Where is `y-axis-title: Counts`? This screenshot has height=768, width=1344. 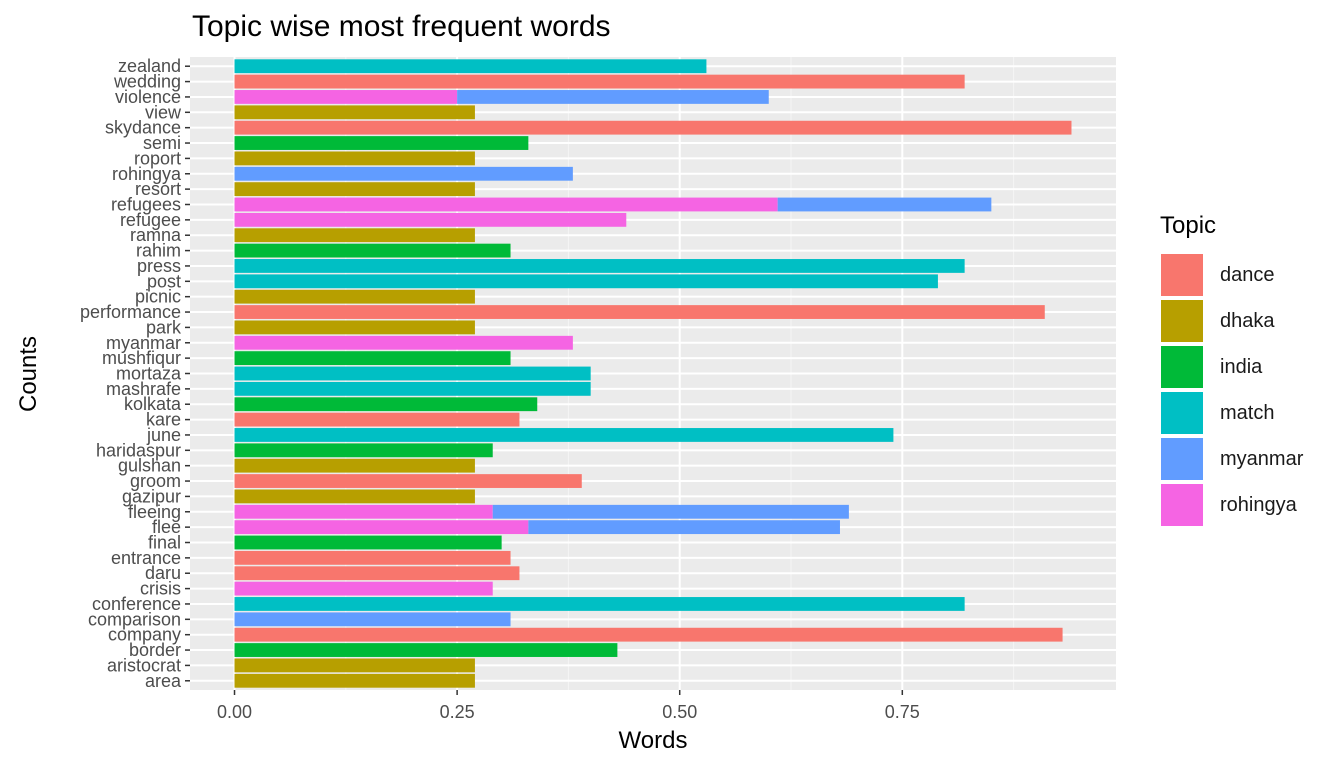
y-axis-title: Counts is located at coordinates (28, 374).